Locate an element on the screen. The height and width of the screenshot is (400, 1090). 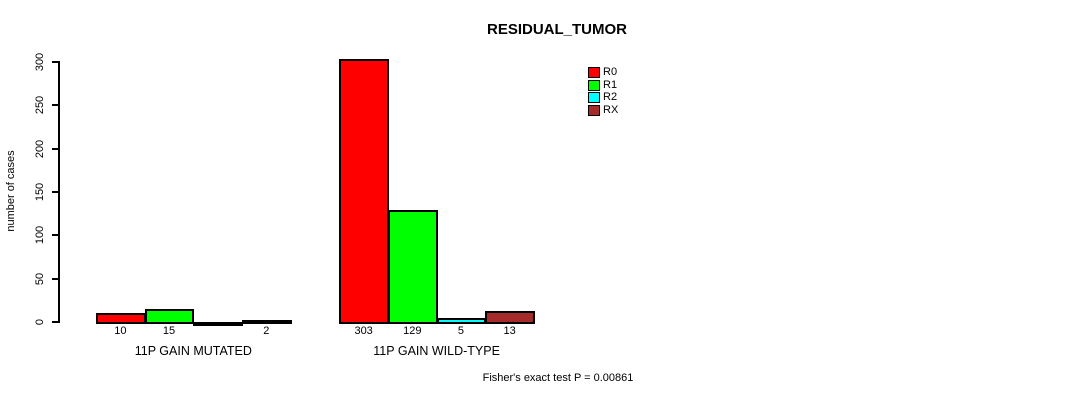
y-tick-label: 100 is located at coordinates (40, 235).